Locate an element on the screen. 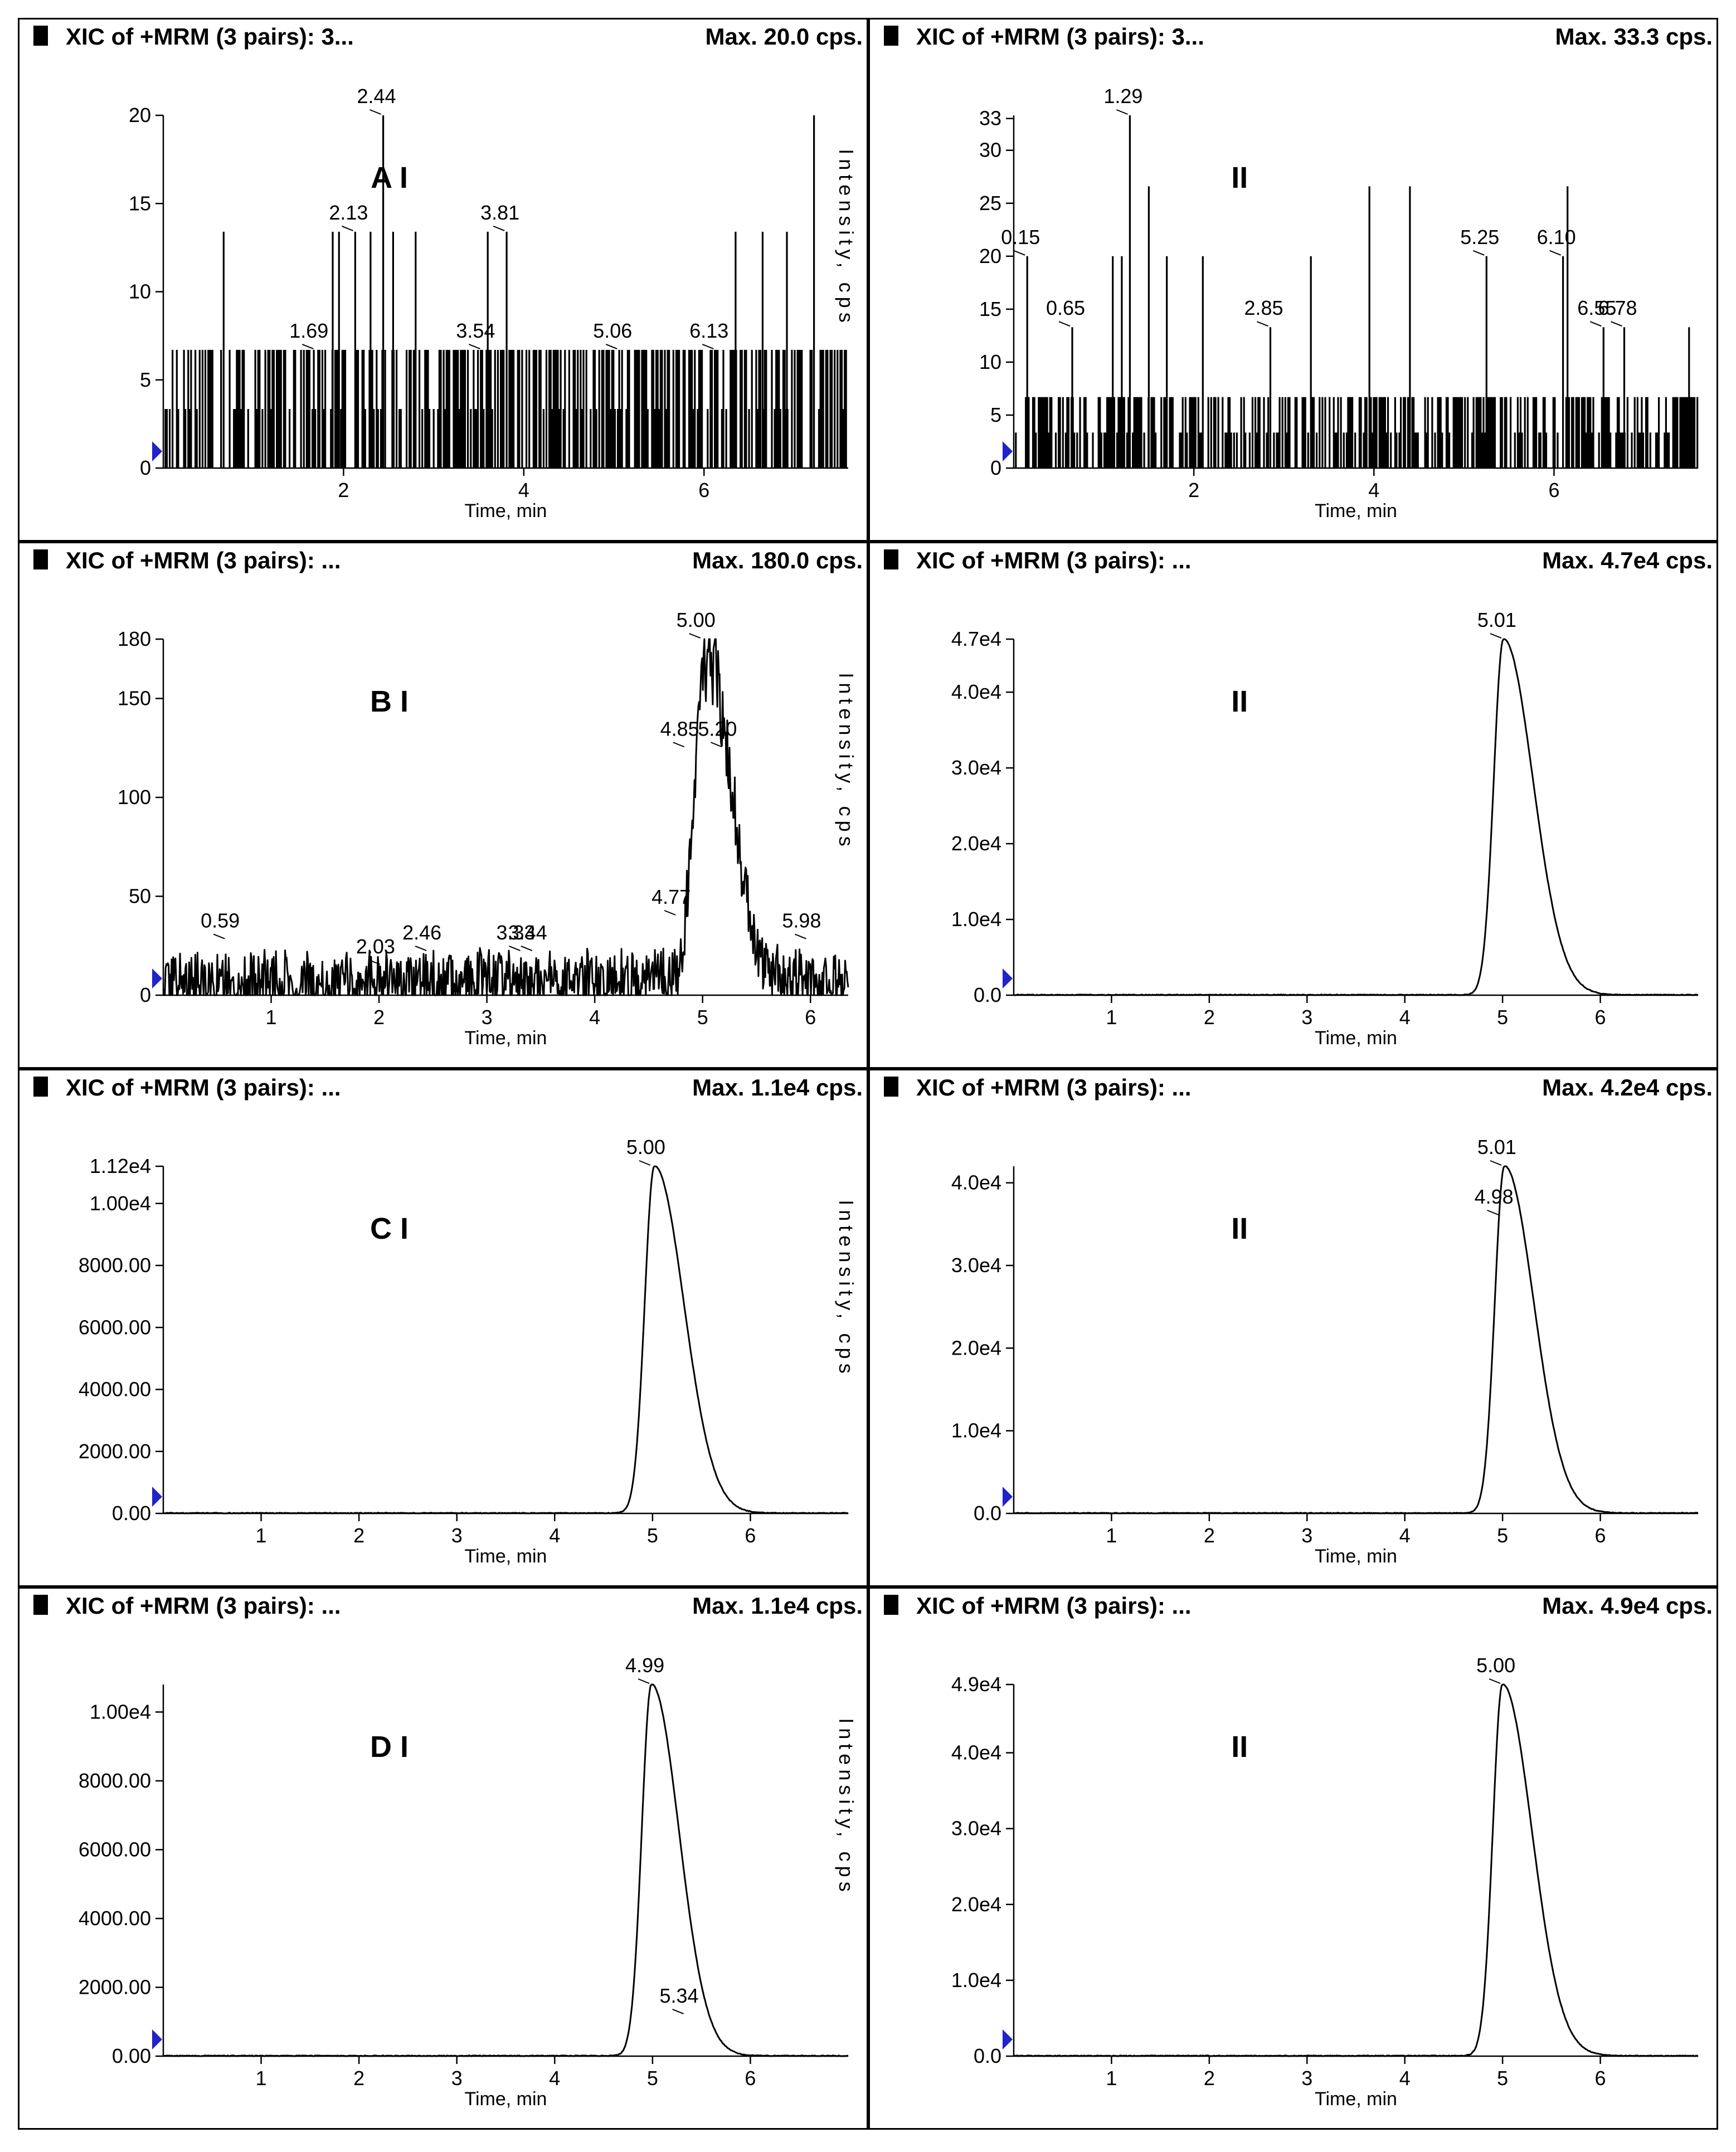 This screenshot has height=2152, width=1736. peak-label: 2.46 is located at coordinates (421, 932).